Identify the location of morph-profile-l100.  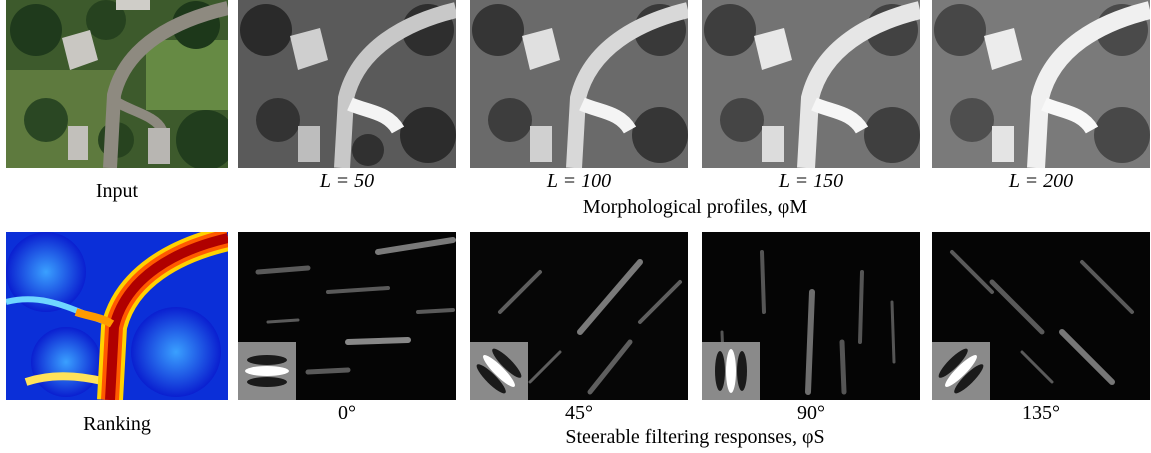
(579, 84).